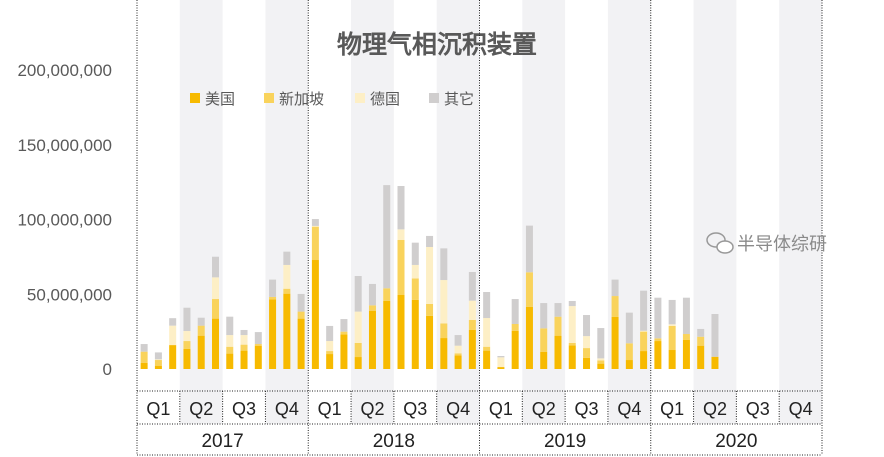 This screenshot has width=884, height=457. What do you see at coordinates (222, 441) in the screenshot?
I see `year-label: 2017` at bounding box center [222, 441].